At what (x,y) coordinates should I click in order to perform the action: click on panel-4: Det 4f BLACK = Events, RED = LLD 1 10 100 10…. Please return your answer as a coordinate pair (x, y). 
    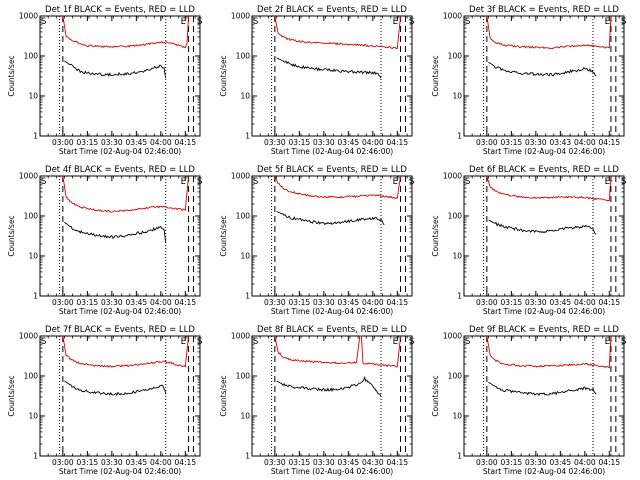
    Looking at the image, I should click on (104, 240).